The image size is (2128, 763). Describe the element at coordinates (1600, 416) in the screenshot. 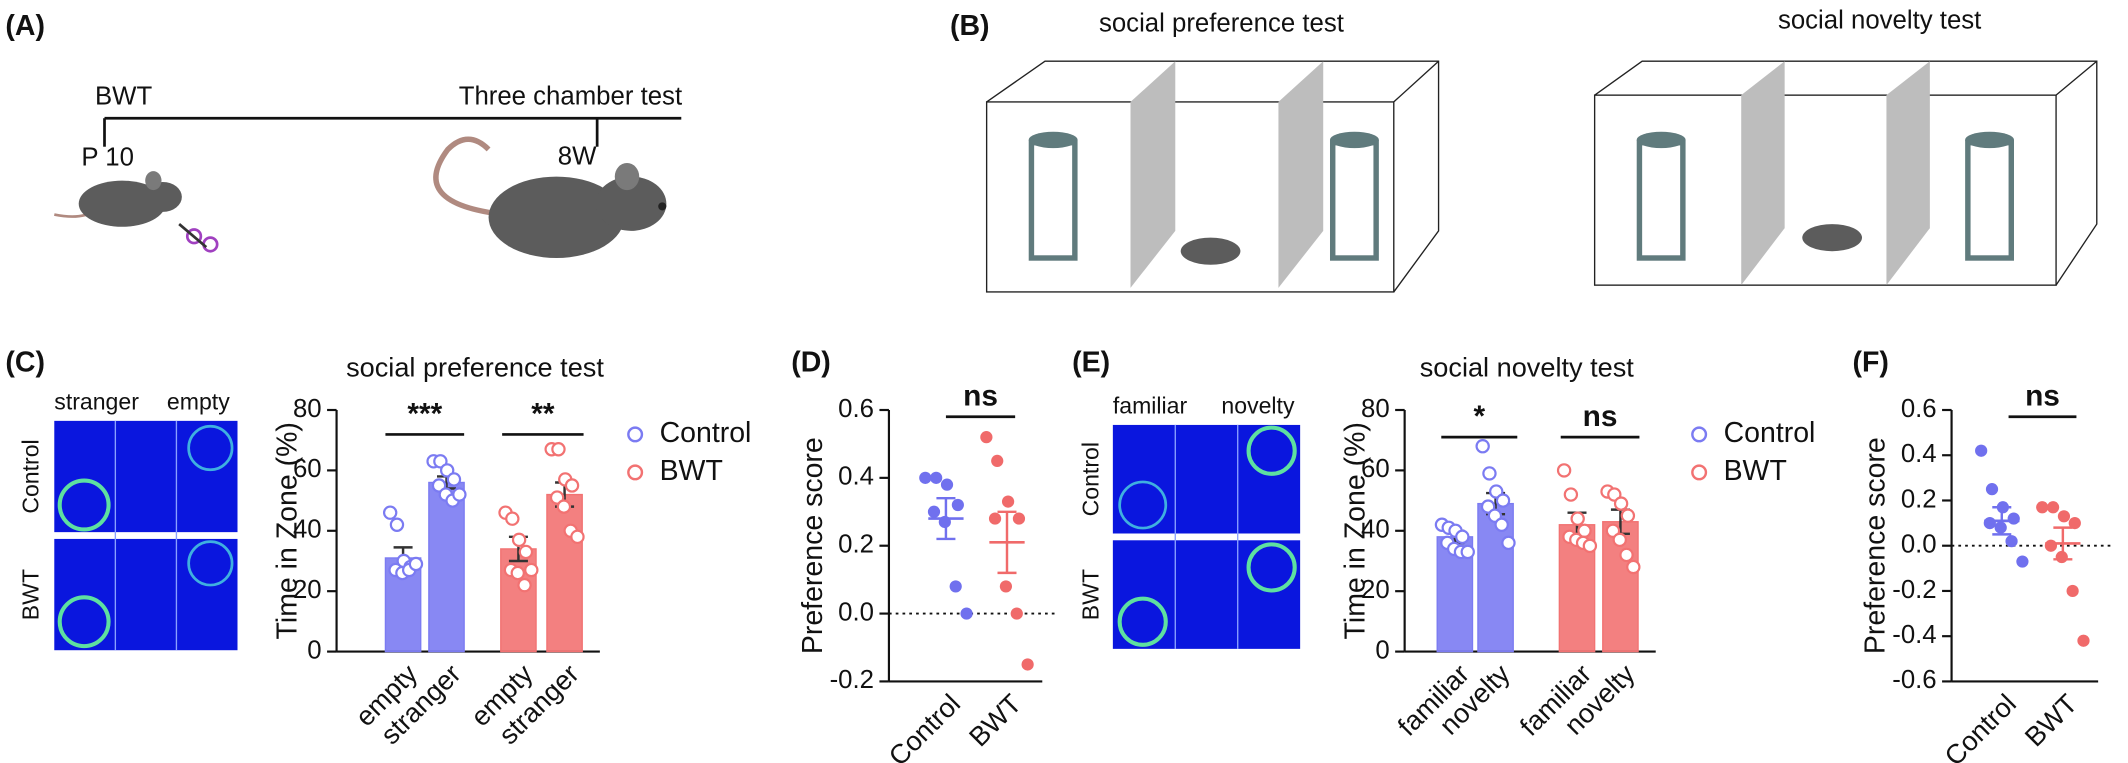

I see `significance-label: ns` at that location.